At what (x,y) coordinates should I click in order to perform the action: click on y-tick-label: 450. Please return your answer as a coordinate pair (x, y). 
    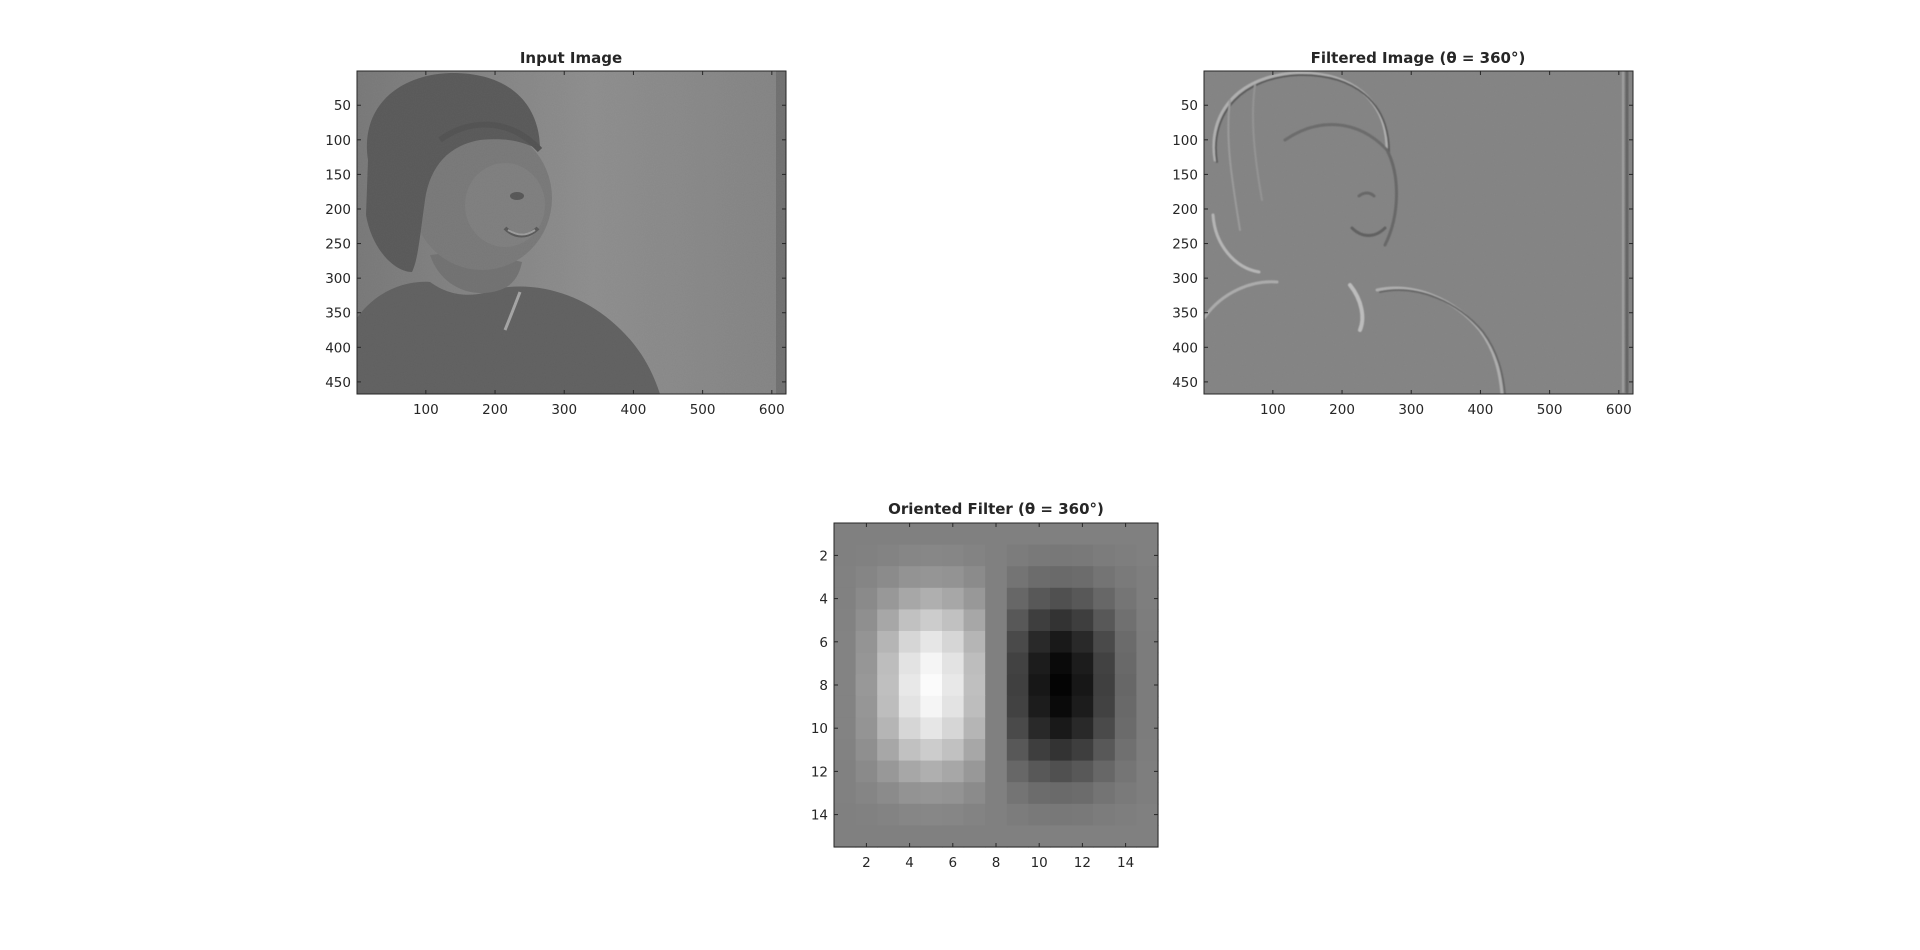
    Looking at the image, I should click on (338, 383).